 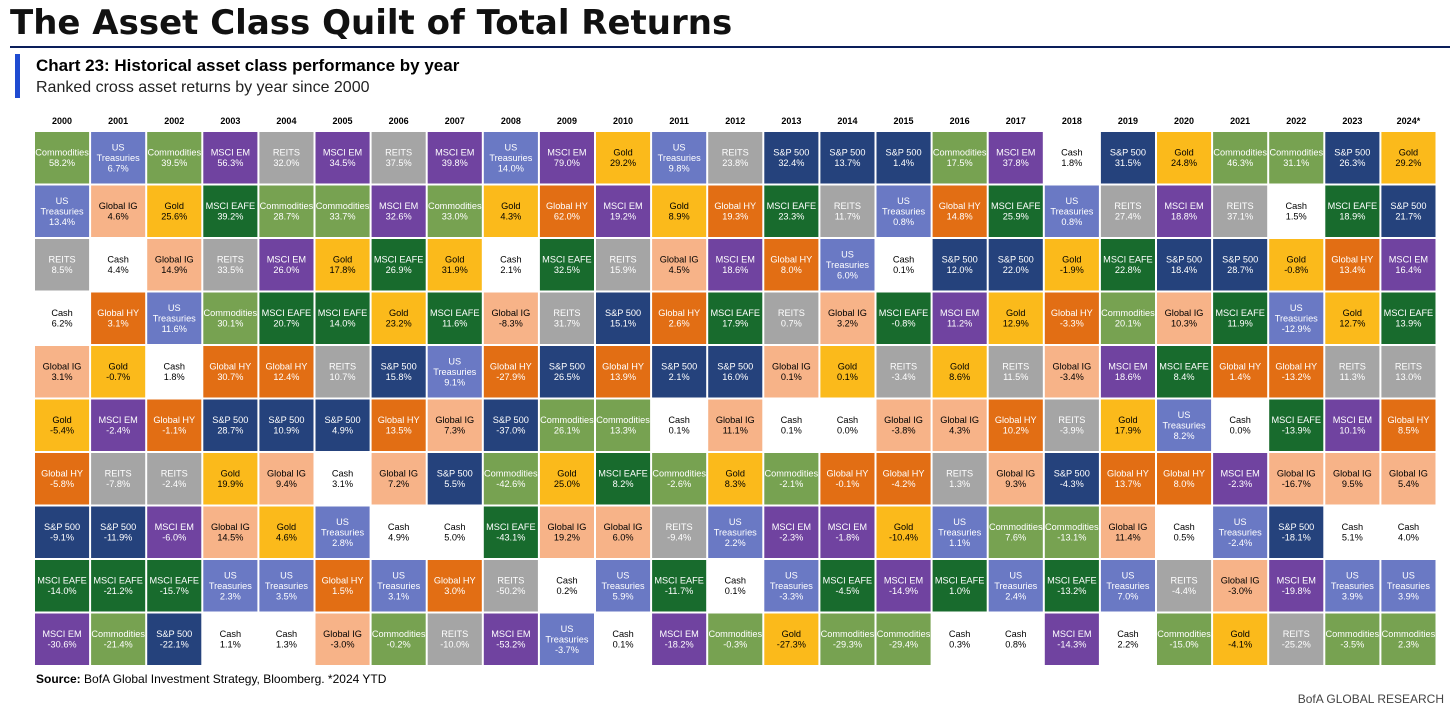 I want to click on cell-return-value: 4.9%, so click(x=398, y=538).